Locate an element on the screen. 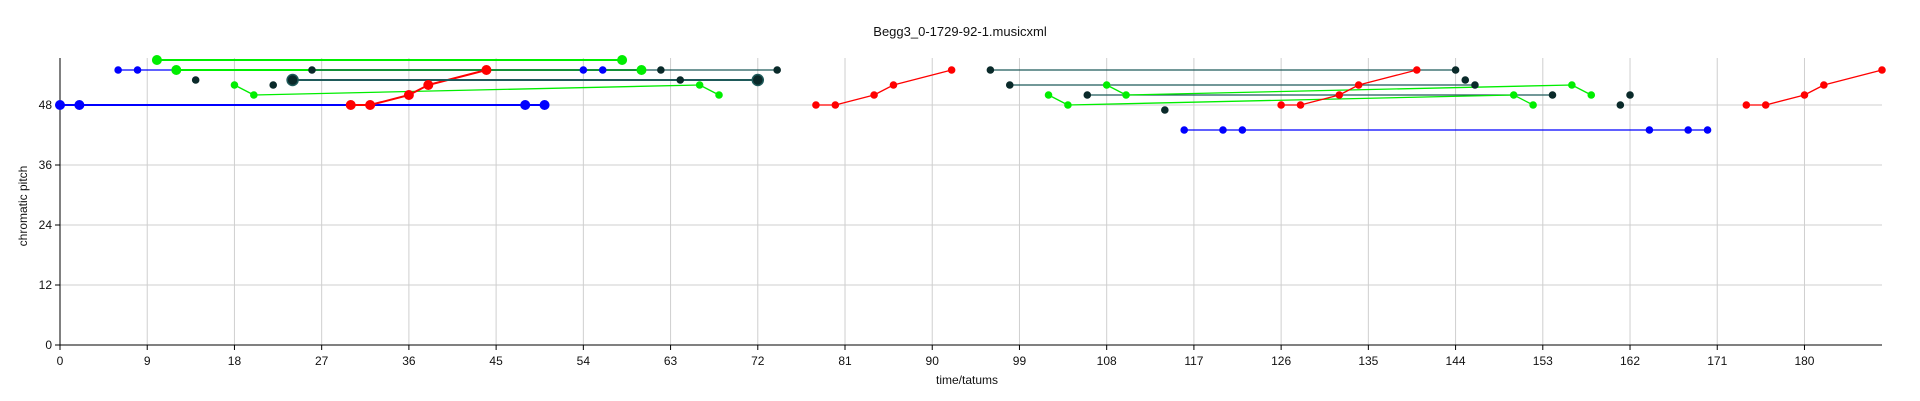 This screenshot has width=1920, height=401. x-tick-label: 153 is located at coordinates (1543, 361).